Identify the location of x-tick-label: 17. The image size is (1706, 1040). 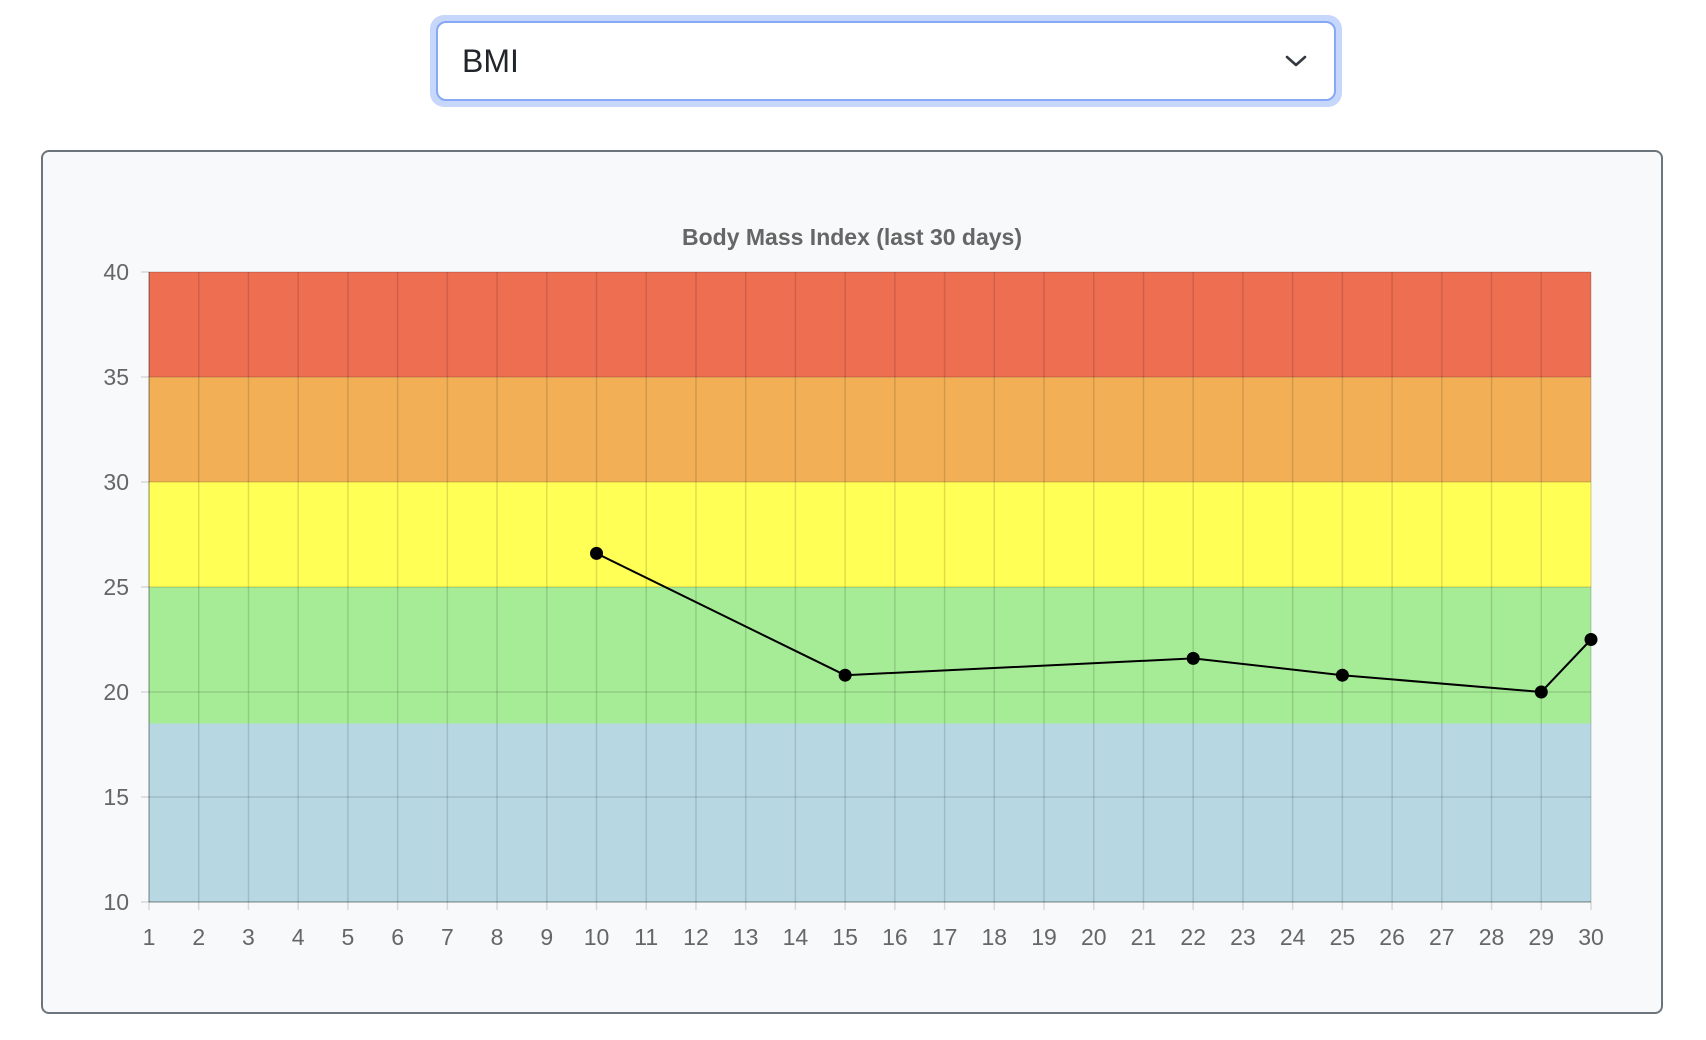
(945, 937).